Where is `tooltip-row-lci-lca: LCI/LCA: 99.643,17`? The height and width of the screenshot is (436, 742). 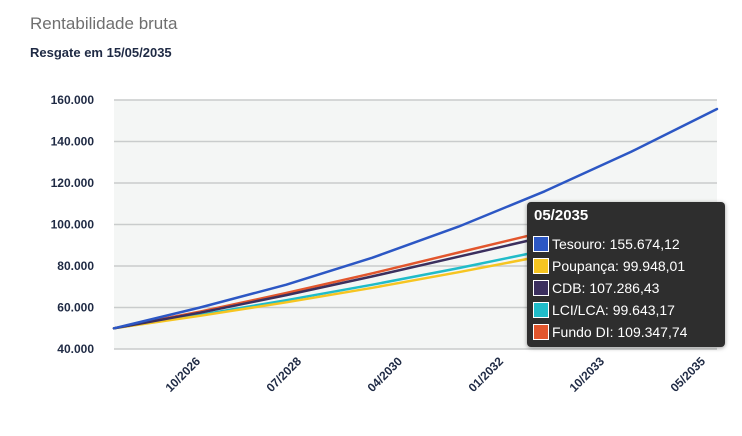
tooltip-row-lci-lca: LCI/LCA: 99.643,17 is located at coordinates (604, 310).